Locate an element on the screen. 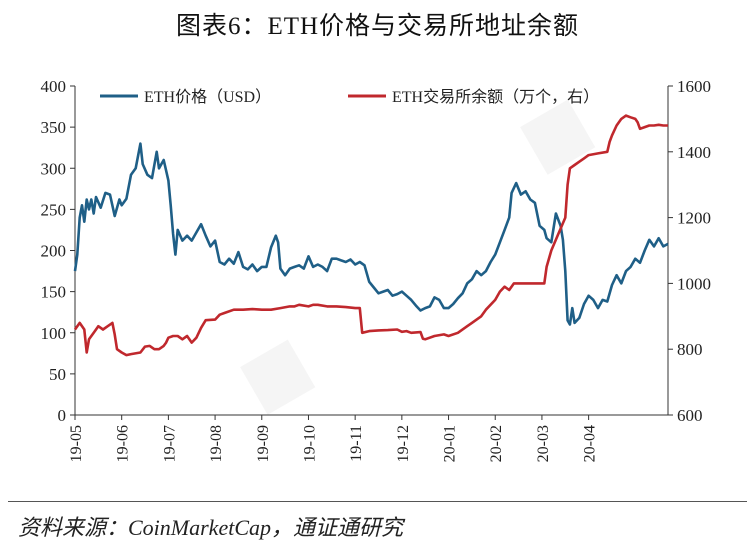 The width and height of the screenshot is (755, 551). x-tick-label: 19-11 is located at coordinates (356, 443).